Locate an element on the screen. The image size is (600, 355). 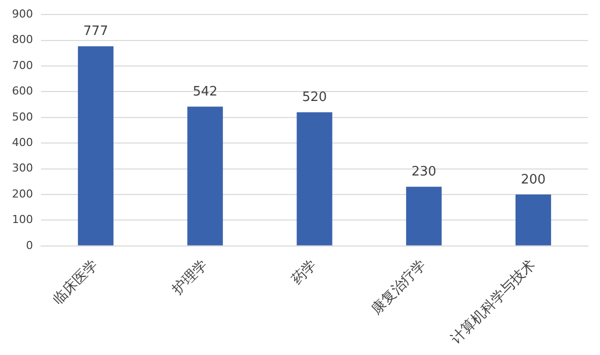
data-label: 777 is located at coordinates (95, 32).